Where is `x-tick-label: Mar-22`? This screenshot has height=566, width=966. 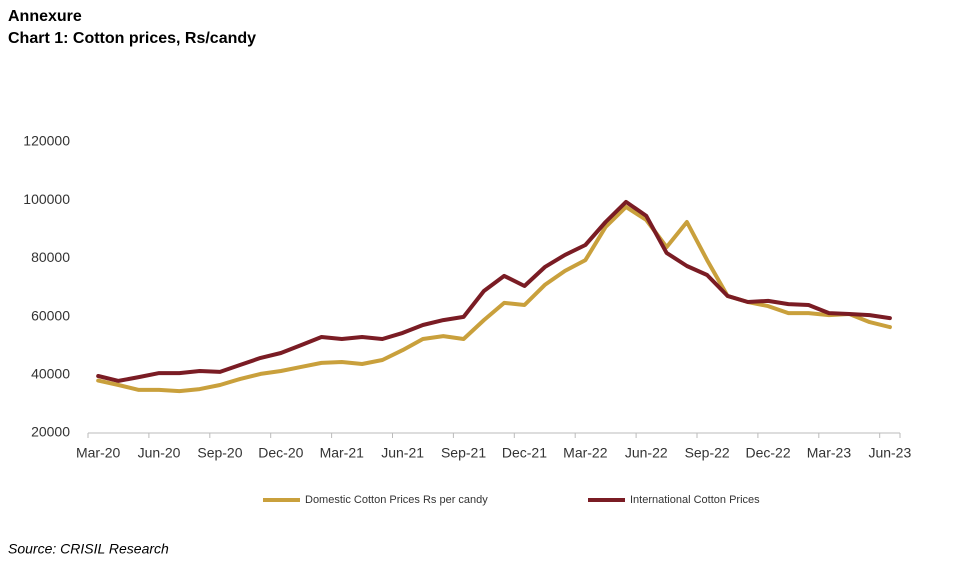
x-tick-label: Mar-22 is located at coordinates (585, 453).